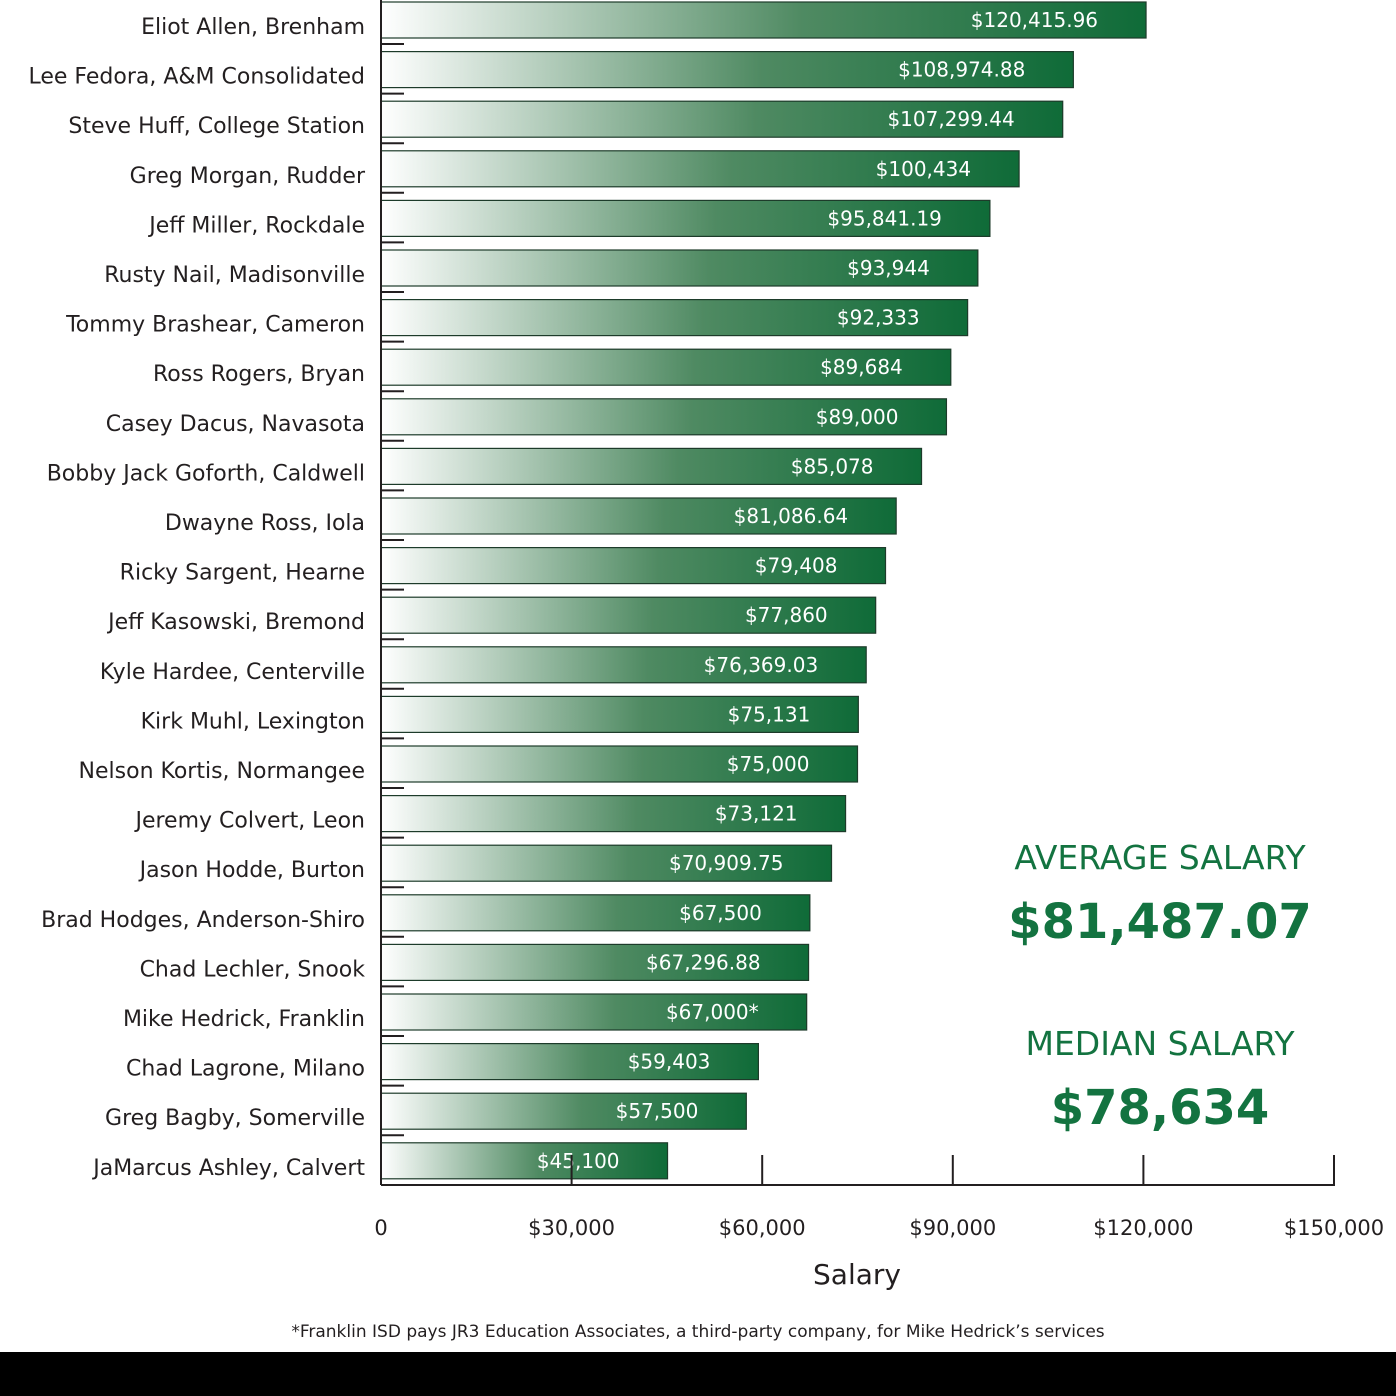 The image size is (1396, 1396). I want to click on bar-value-label: $93,944, so click(888, 268).